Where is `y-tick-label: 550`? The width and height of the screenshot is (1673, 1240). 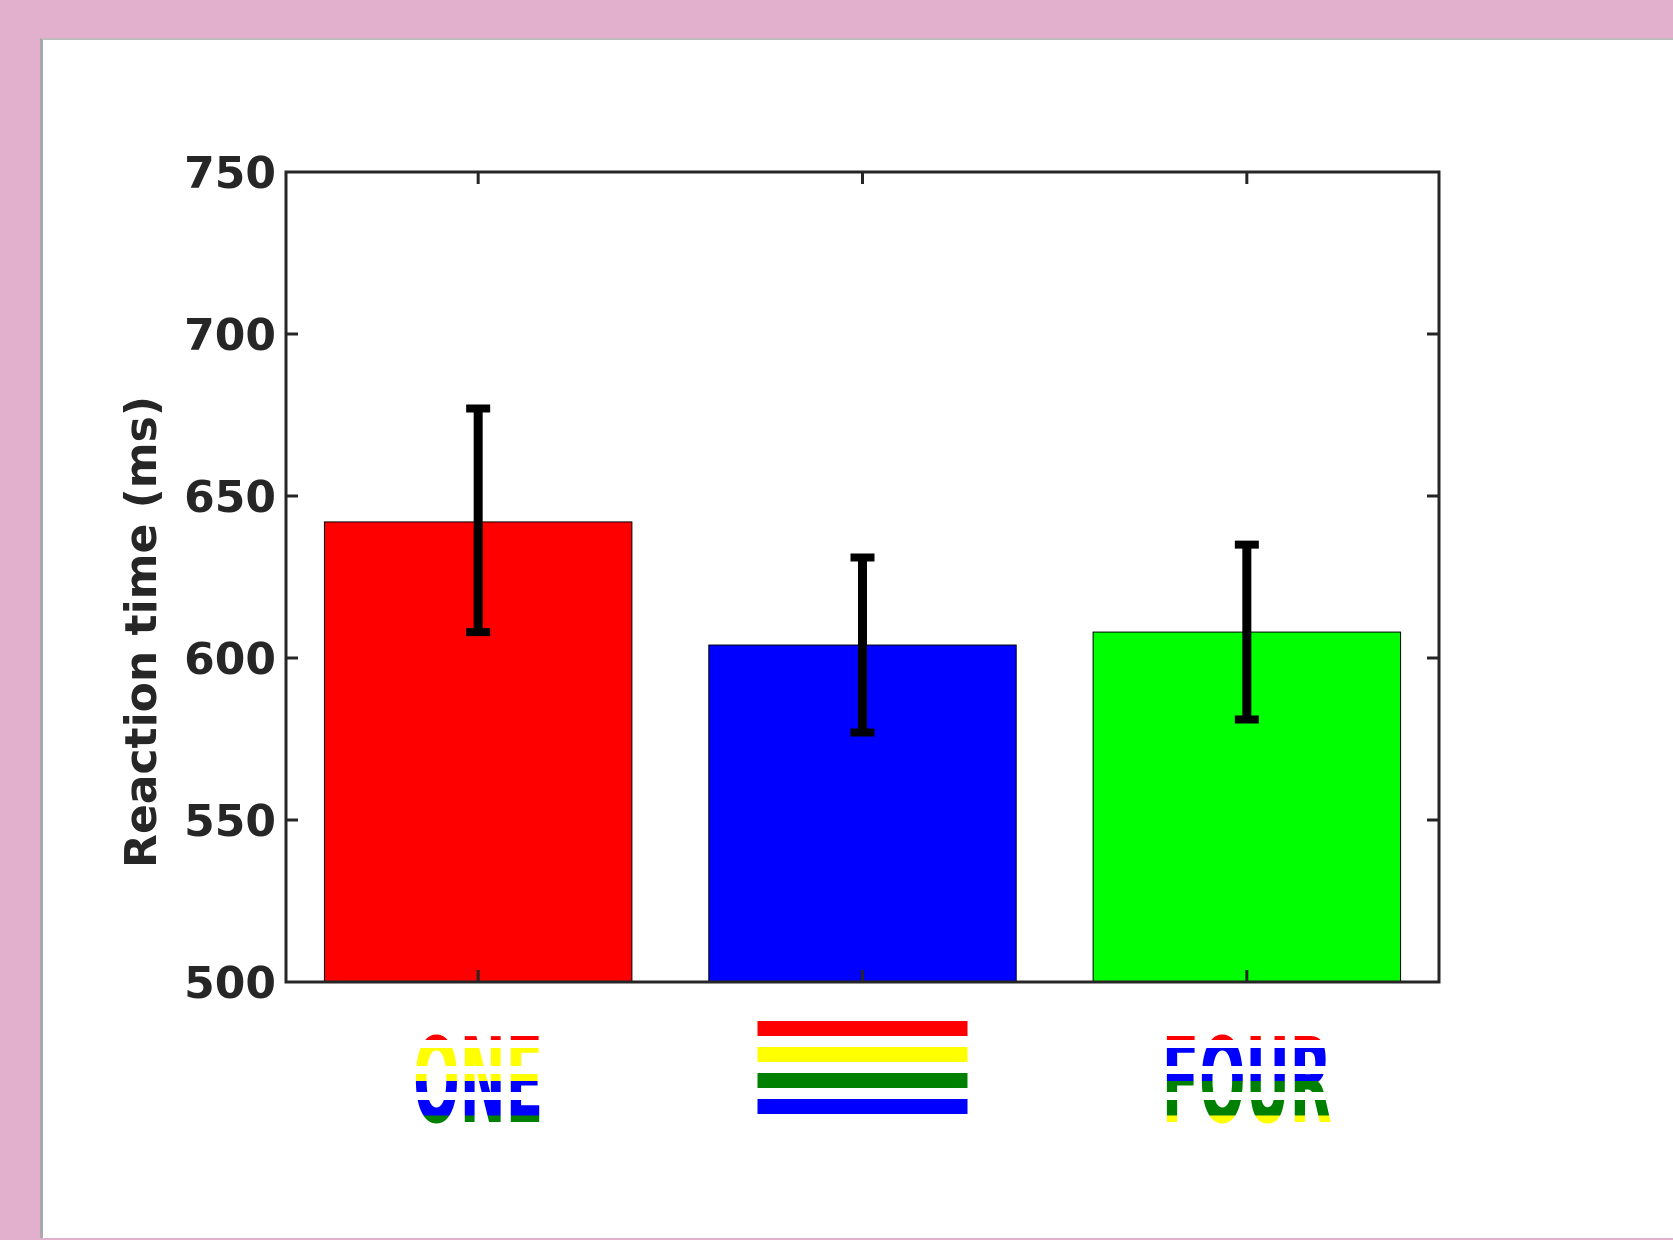 y-tick-label: 550 is located at coordinates (230, 821).